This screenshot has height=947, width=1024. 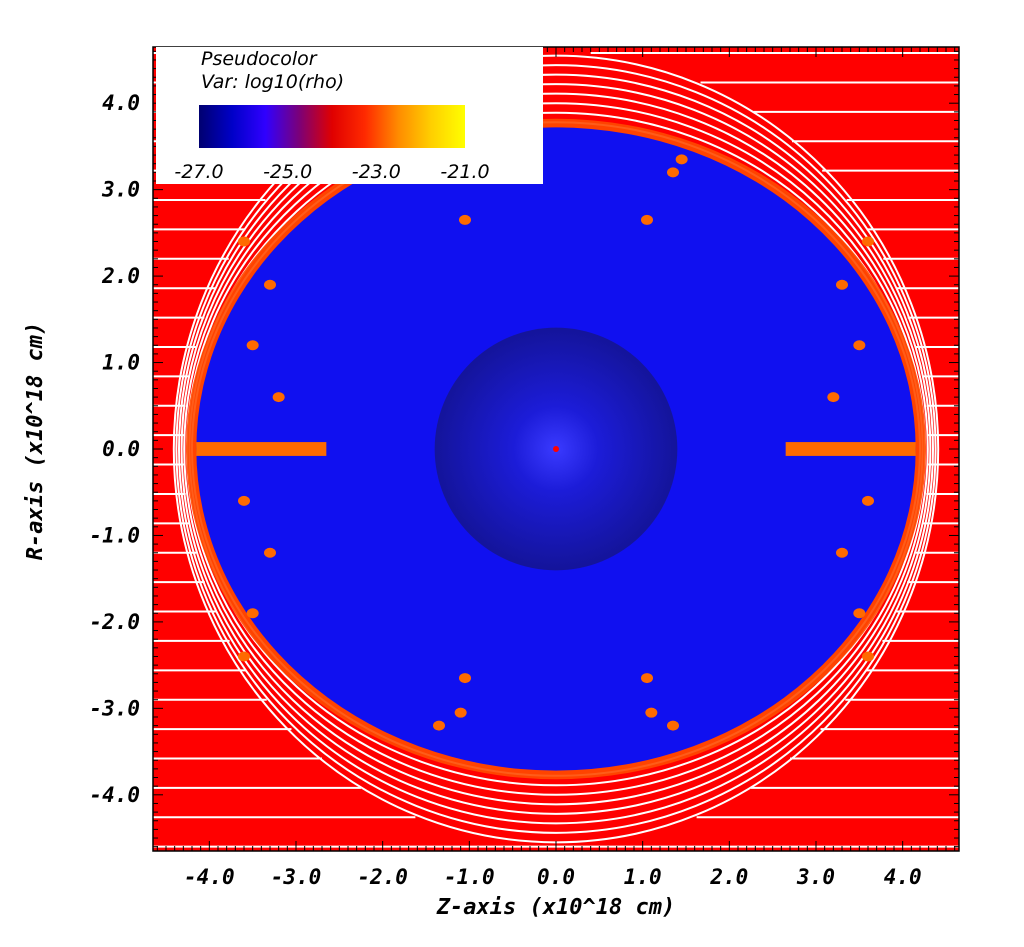 What do you see at coordinates (296, 877) in the screenshot?
I see `x-tick-label: -3.0` at bounding box center [296, 877].